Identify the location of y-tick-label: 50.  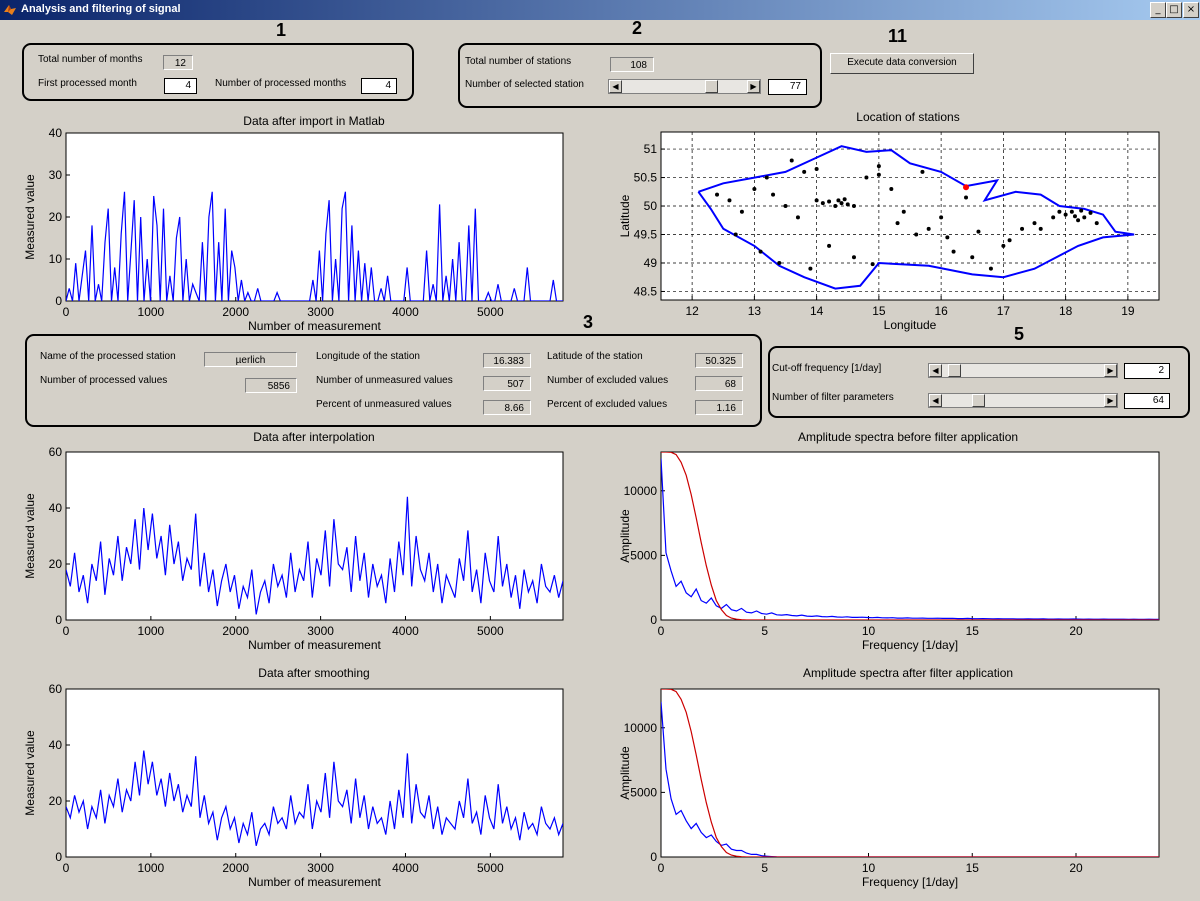
(651, 206).